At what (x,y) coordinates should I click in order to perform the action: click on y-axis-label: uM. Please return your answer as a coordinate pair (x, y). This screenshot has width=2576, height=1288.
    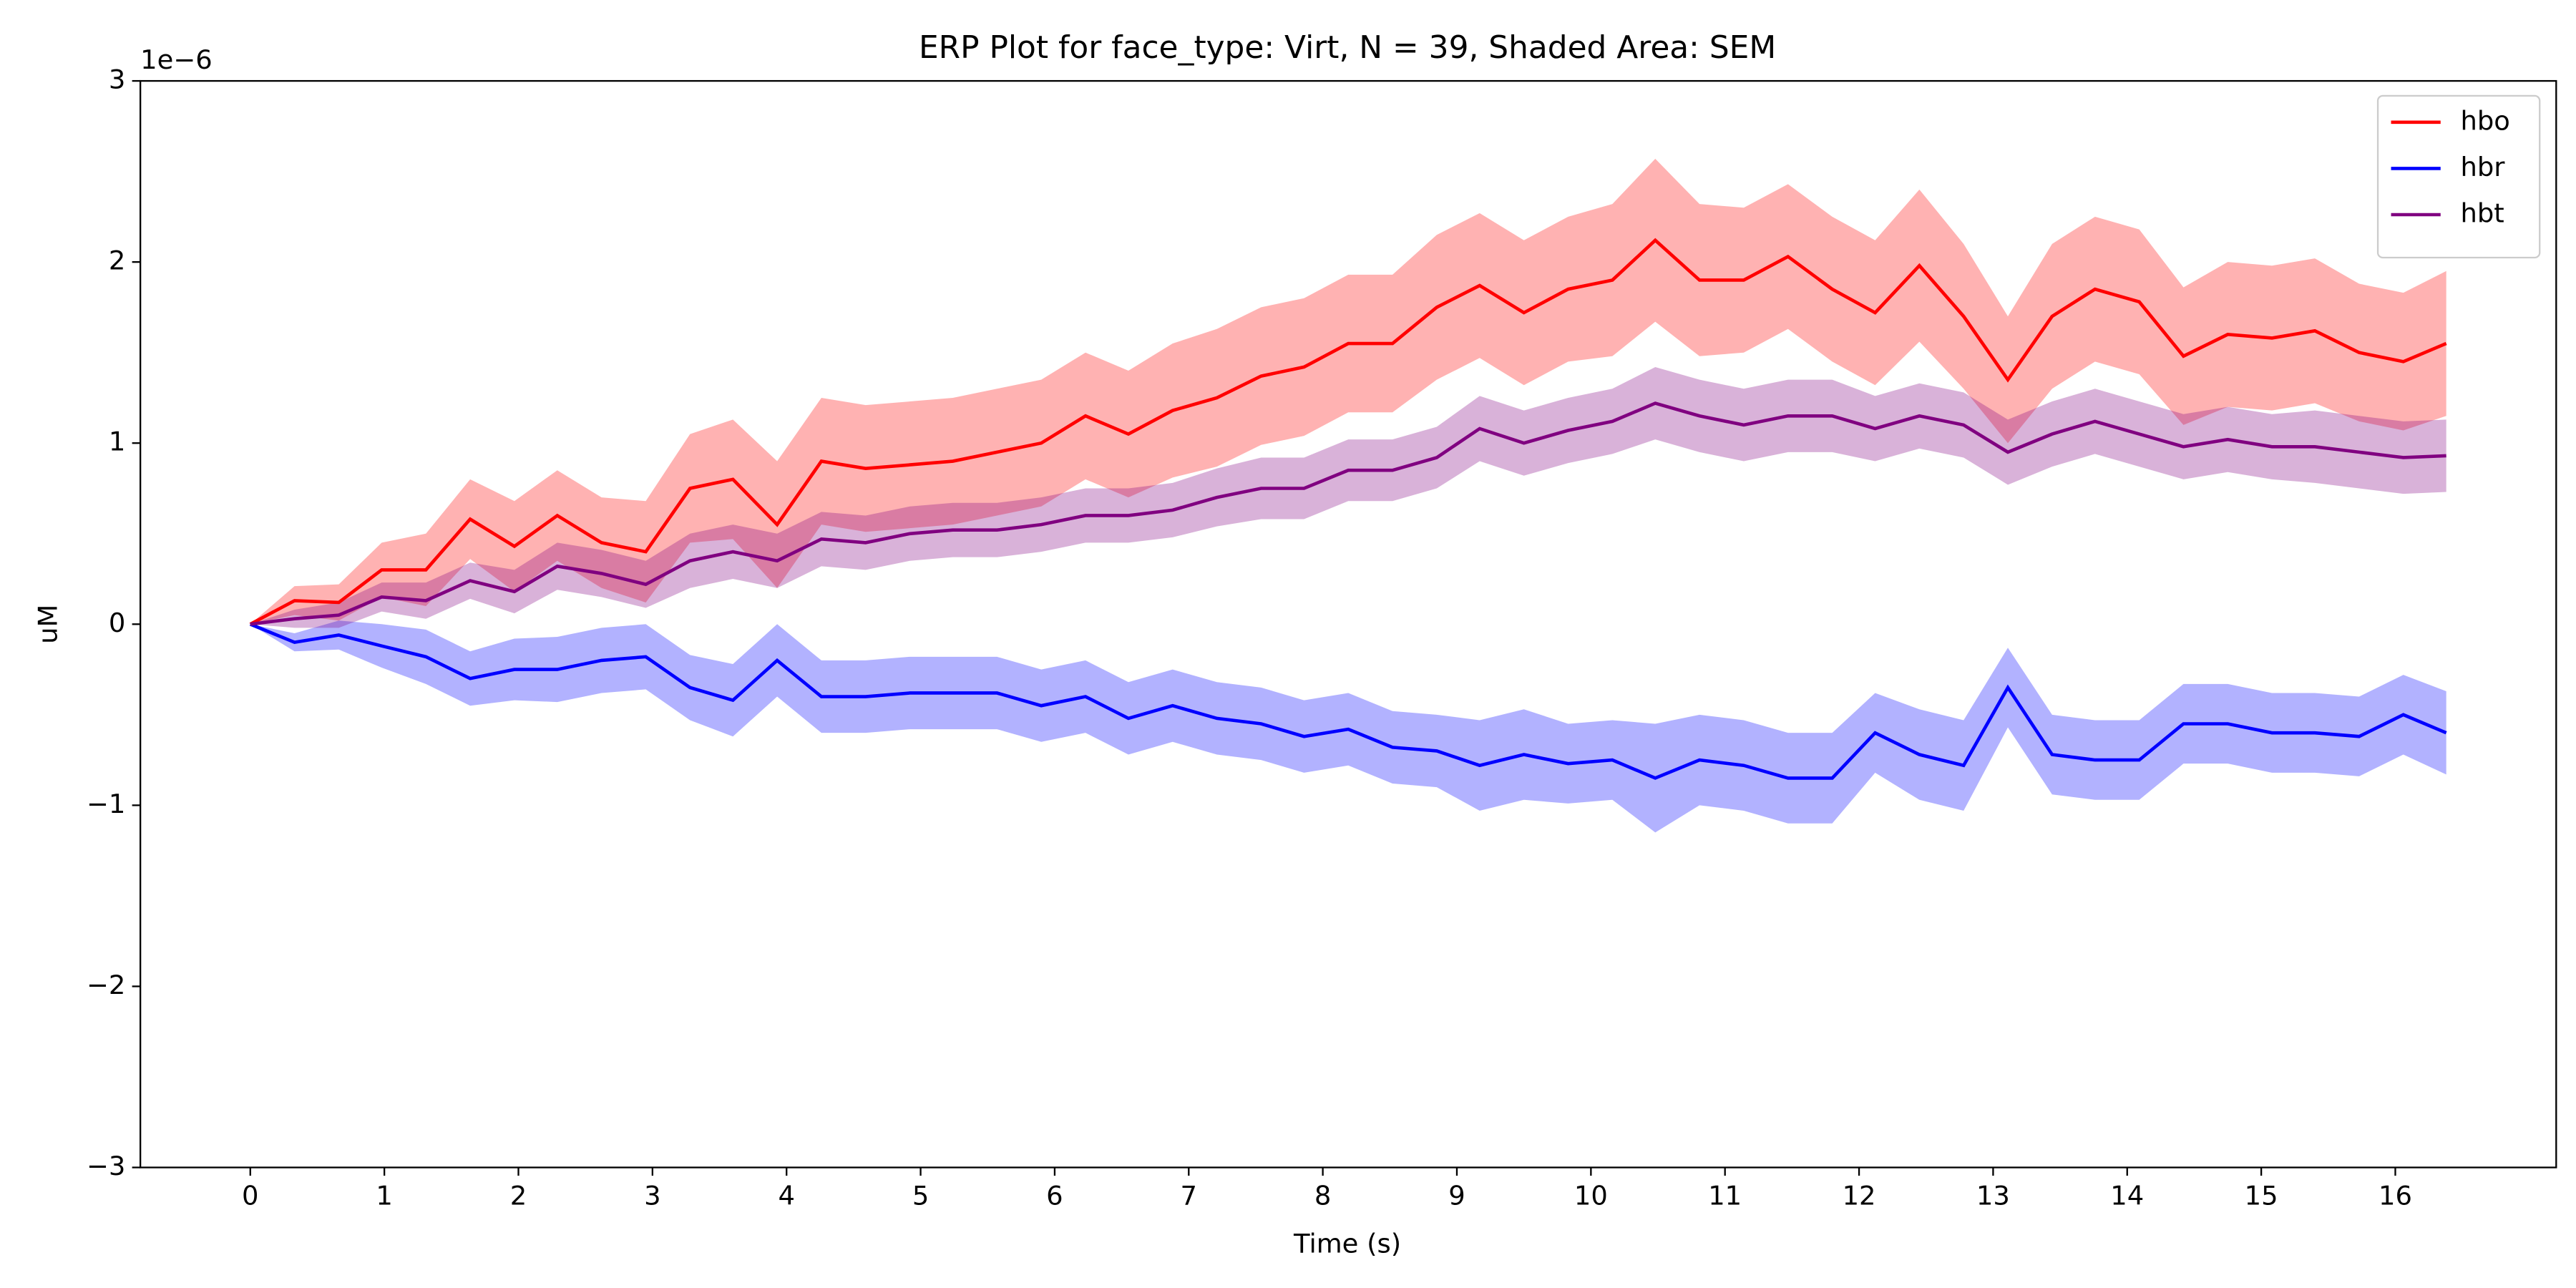
    Looking at the image, I should click on (48, 624).